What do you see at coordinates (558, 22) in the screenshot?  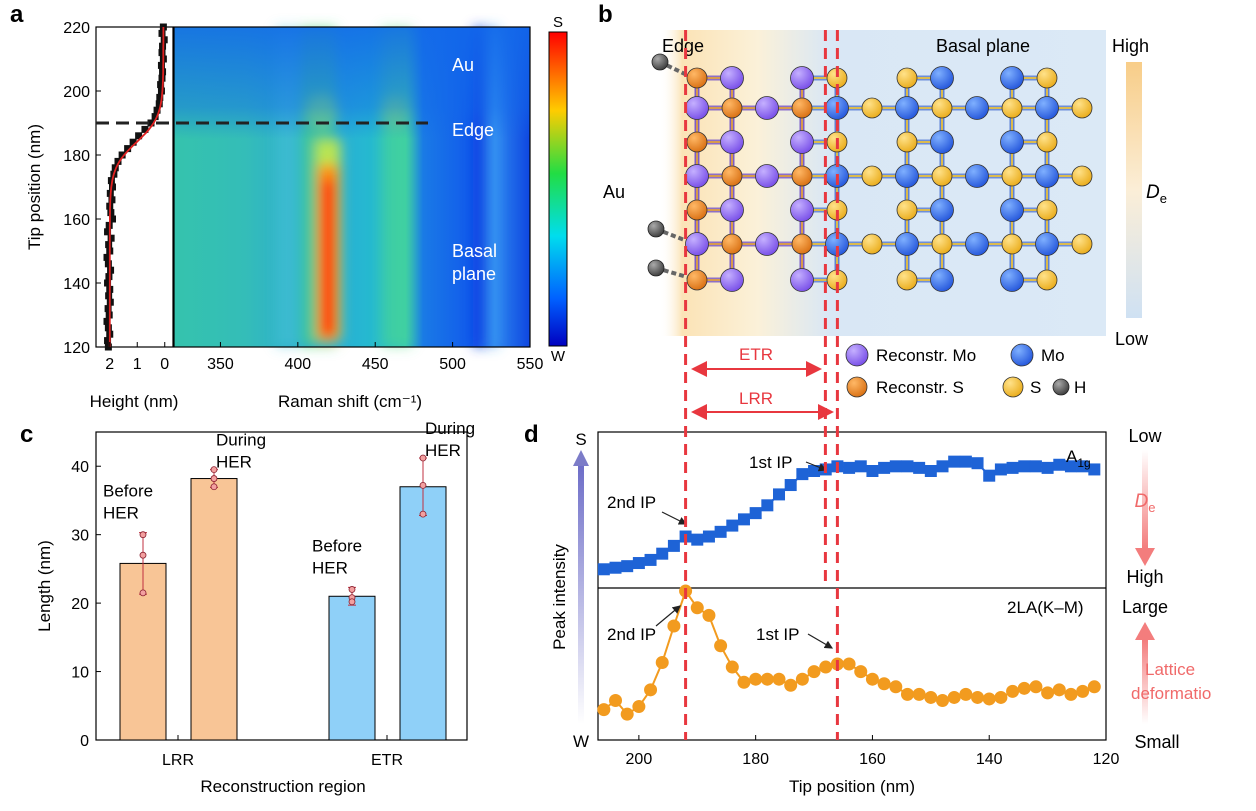 I see `colorbar-top-label: S` at bounding box center [558, 22].